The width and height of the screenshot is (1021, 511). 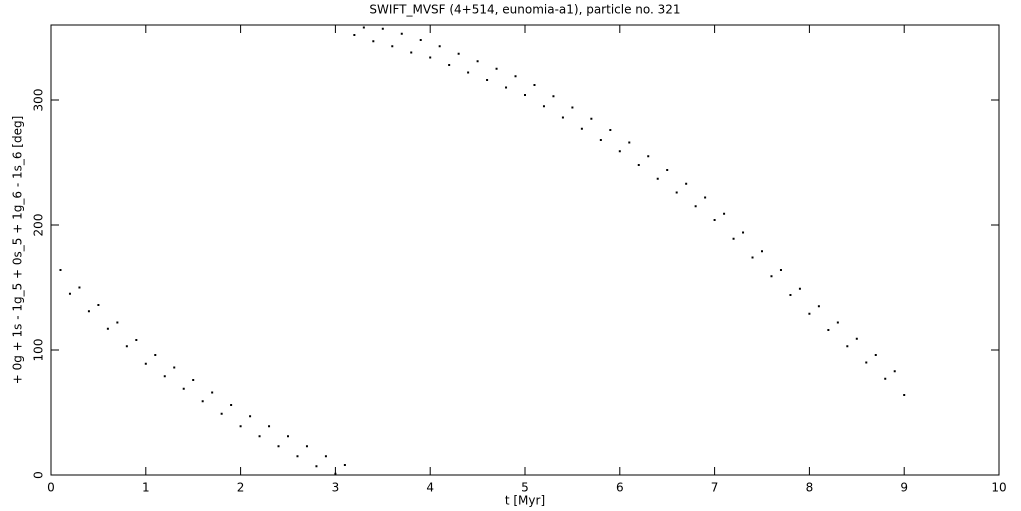 I want to click on y-tick-label: 300, so click(x=39, y=100).